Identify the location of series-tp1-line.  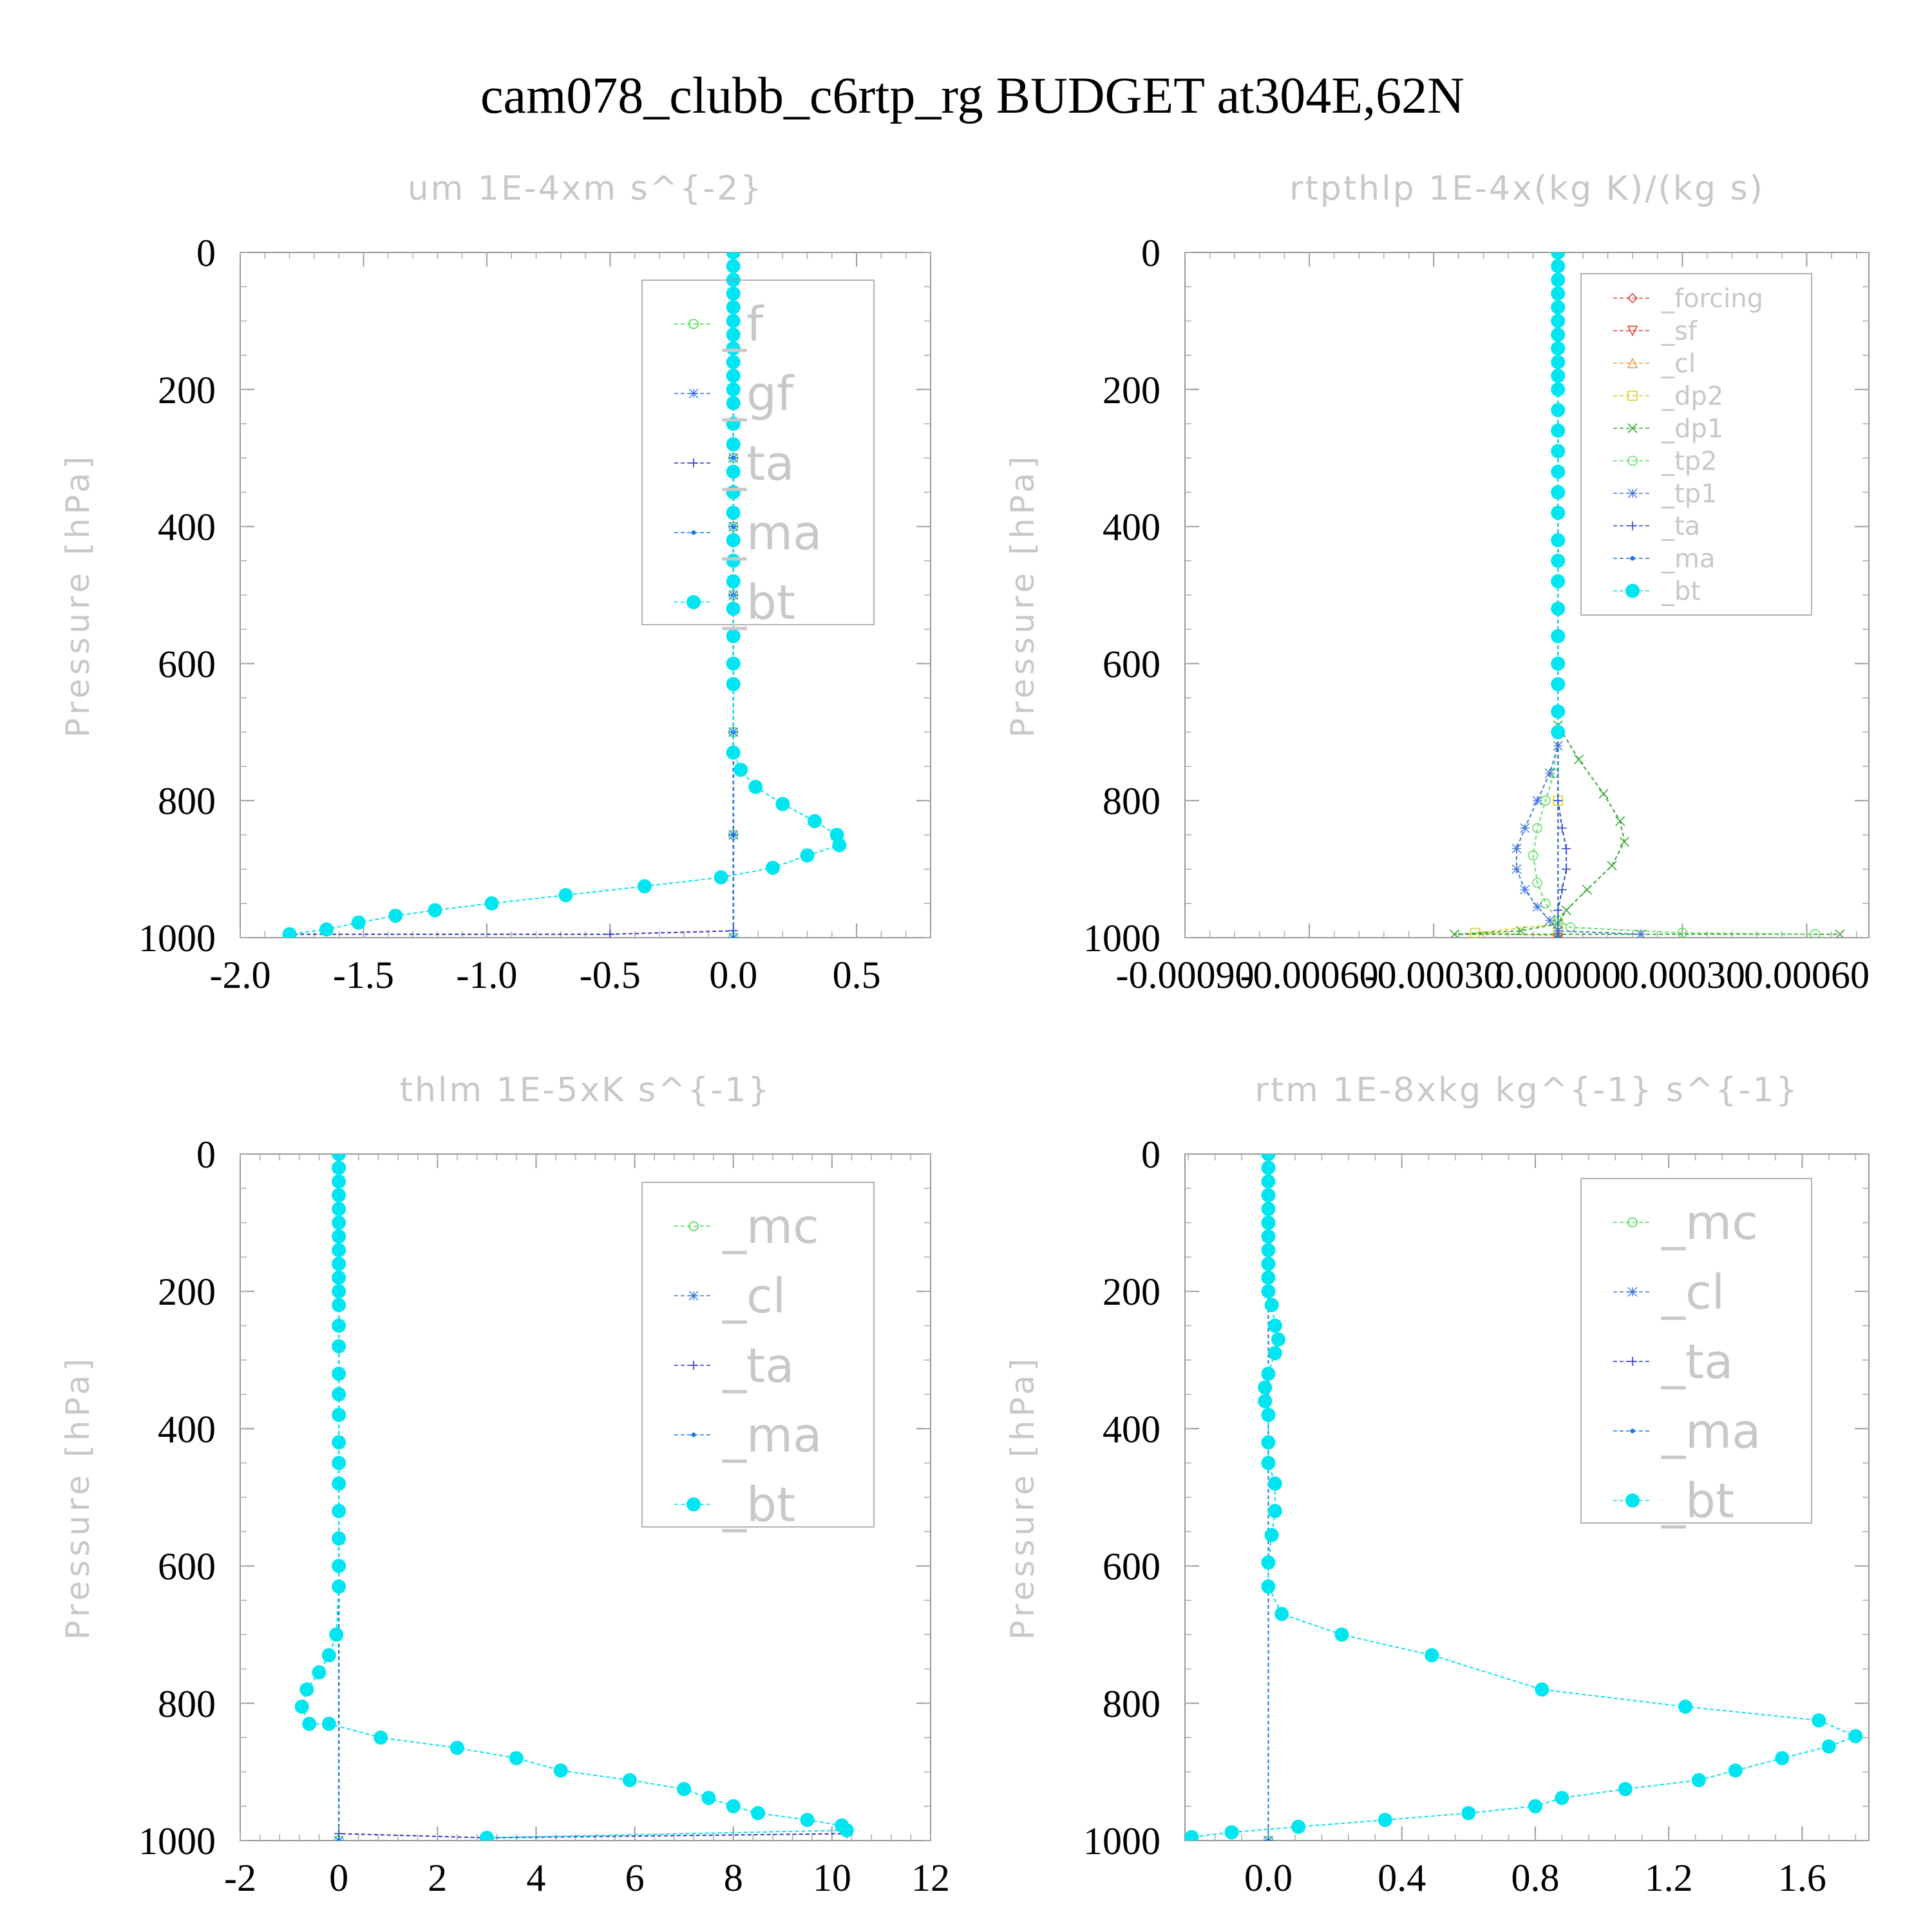
(1578, 593).